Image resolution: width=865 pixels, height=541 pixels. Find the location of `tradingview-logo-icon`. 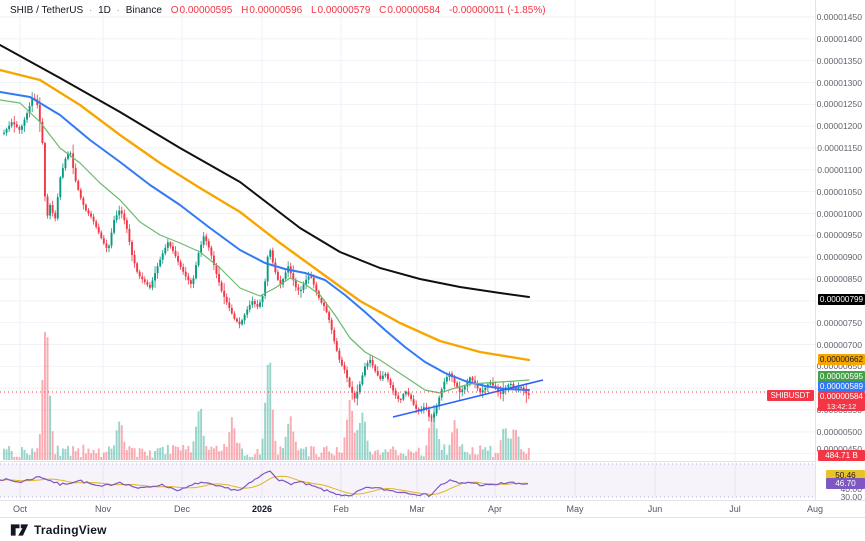

tradingview-logo-icon is located at coordinates (19, 530).